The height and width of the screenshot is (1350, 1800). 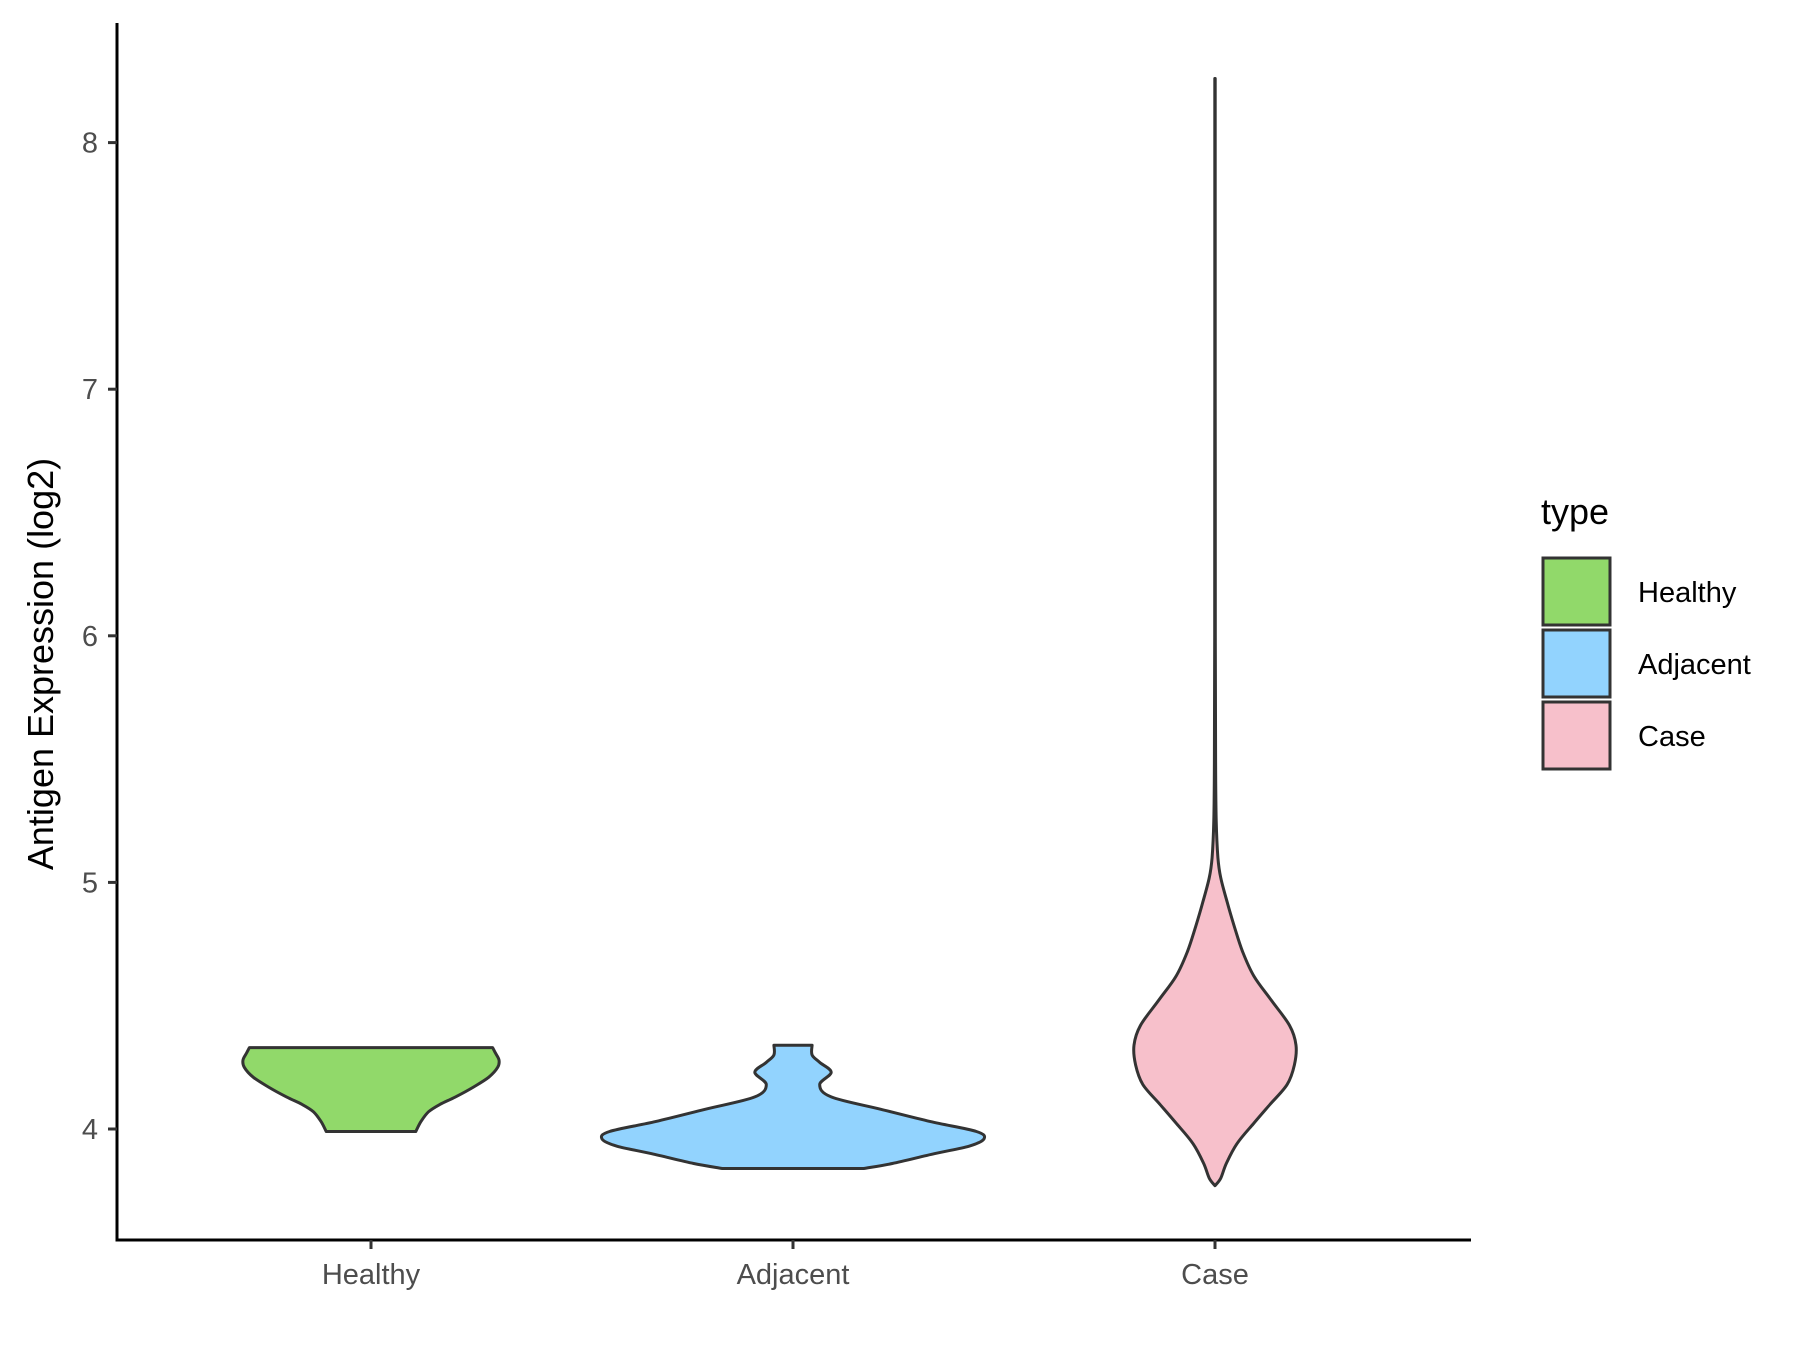 What do you see at coordinates (1687, 593) in the screenshot?
I see `legend-label-healthy: Healthy` at bounding box center [1687, 593].